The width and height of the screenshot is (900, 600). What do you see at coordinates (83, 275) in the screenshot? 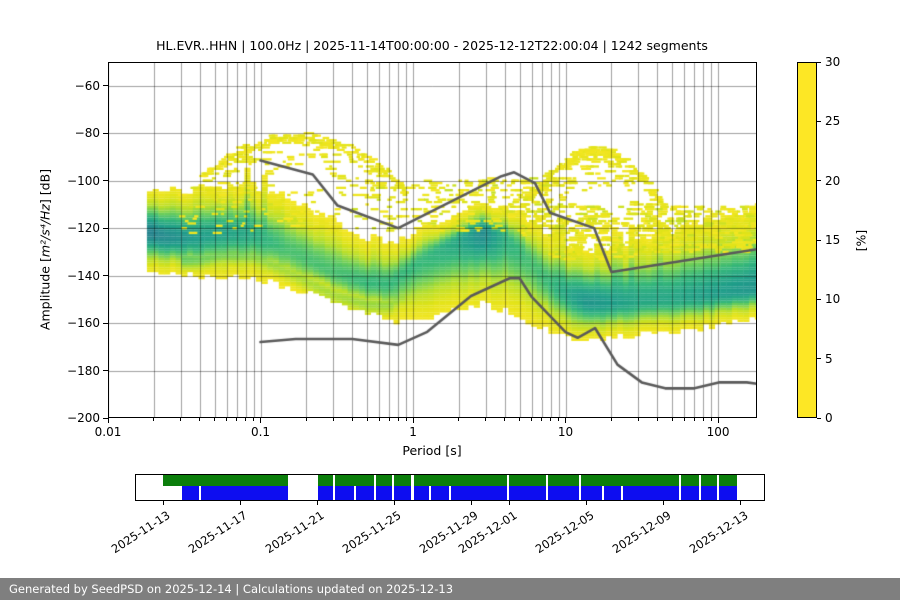
I see `y-tick-label: −140` at bounding box center [83, 275].